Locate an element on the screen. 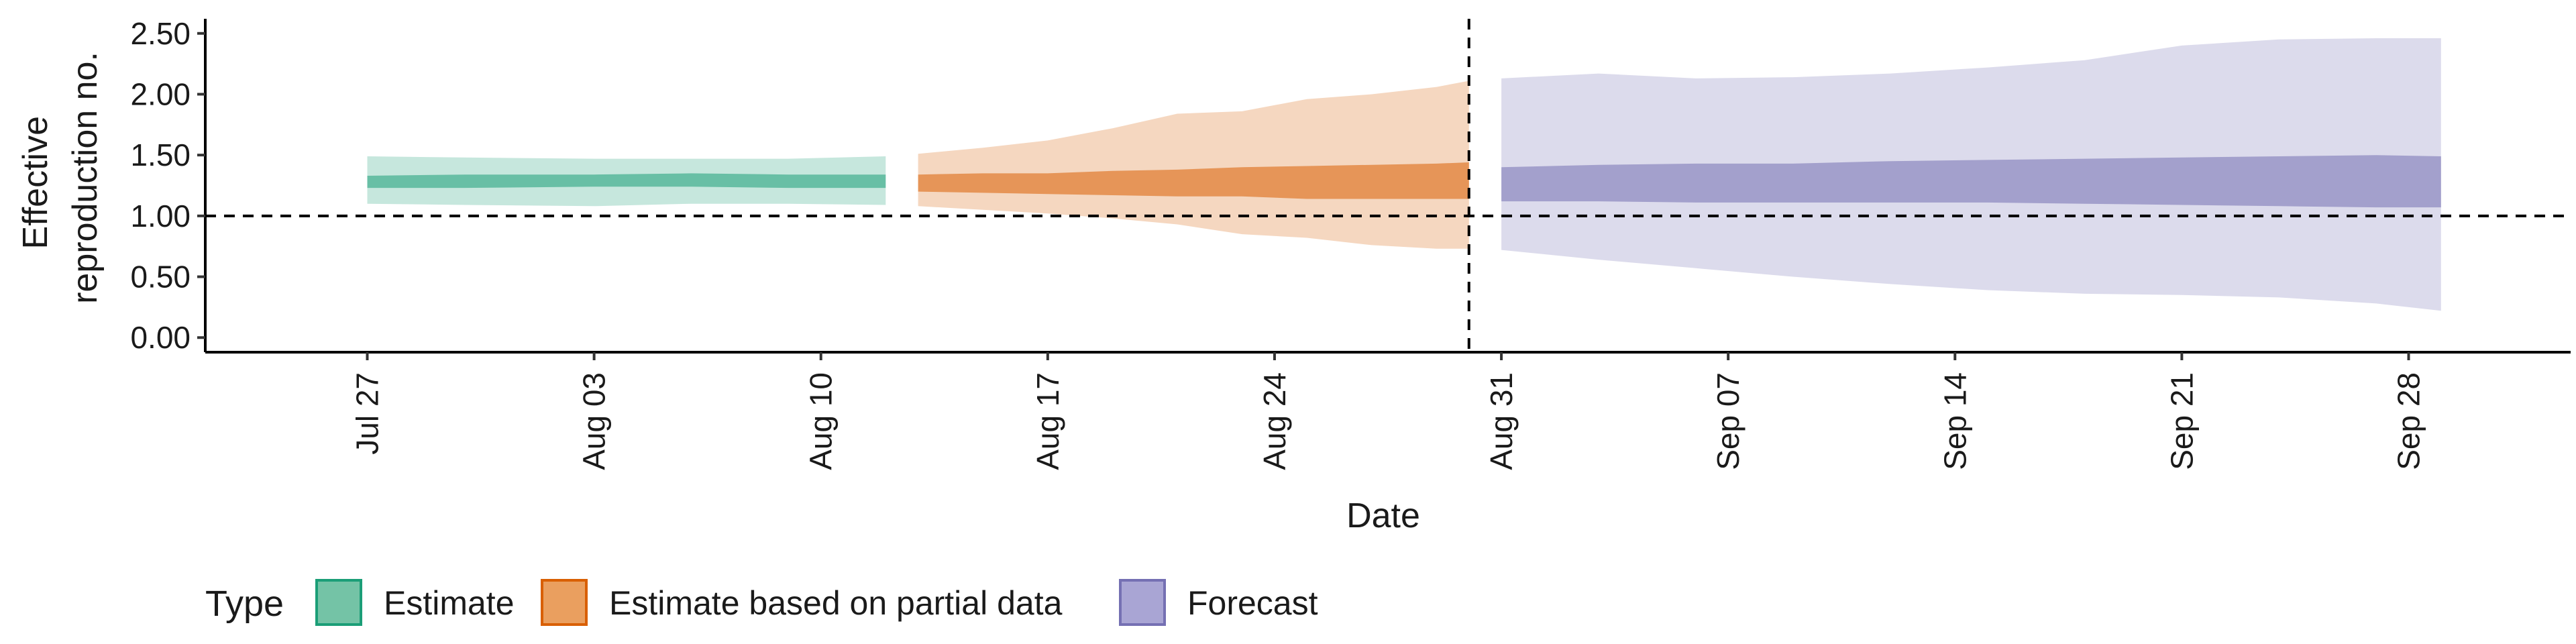 The width and height of the screenshot is (2576, 644). y-tick-label: 0.00 is located at coordinates (160, 337).